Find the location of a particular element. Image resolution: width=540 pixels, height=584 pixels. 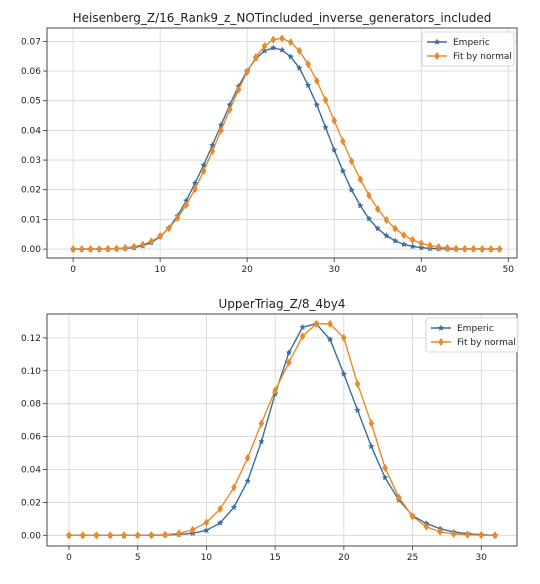

x-tick-label: 40 is located at coordinates (422, 270).